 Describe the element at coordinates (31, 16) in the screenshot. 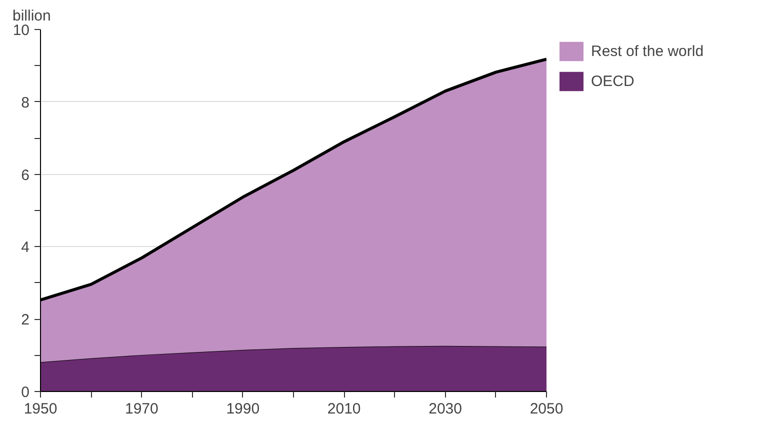

I see `y-axis-title: billion` at that location.